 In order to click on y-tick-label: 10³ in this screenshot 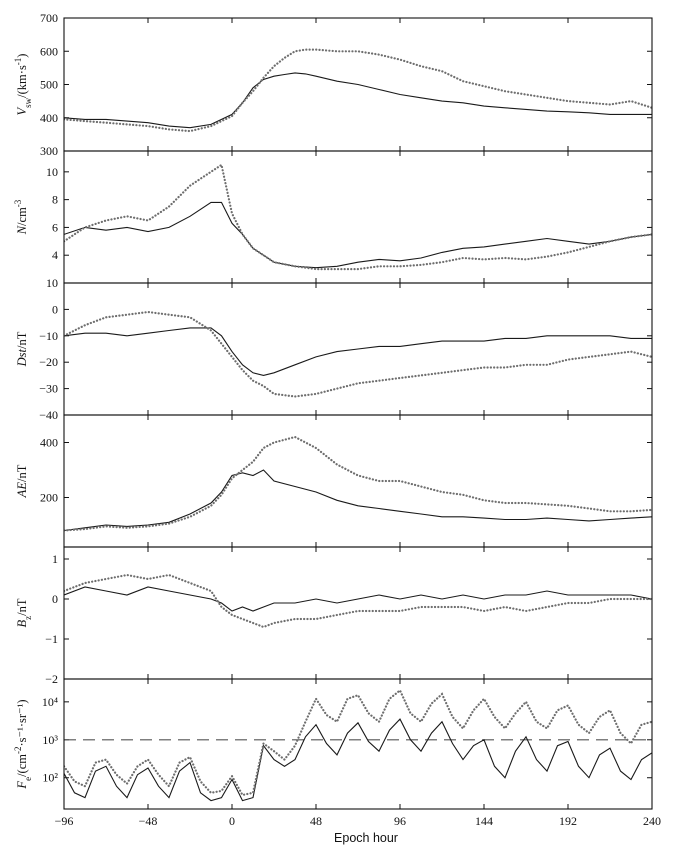, I will do `click(50, 740)`.